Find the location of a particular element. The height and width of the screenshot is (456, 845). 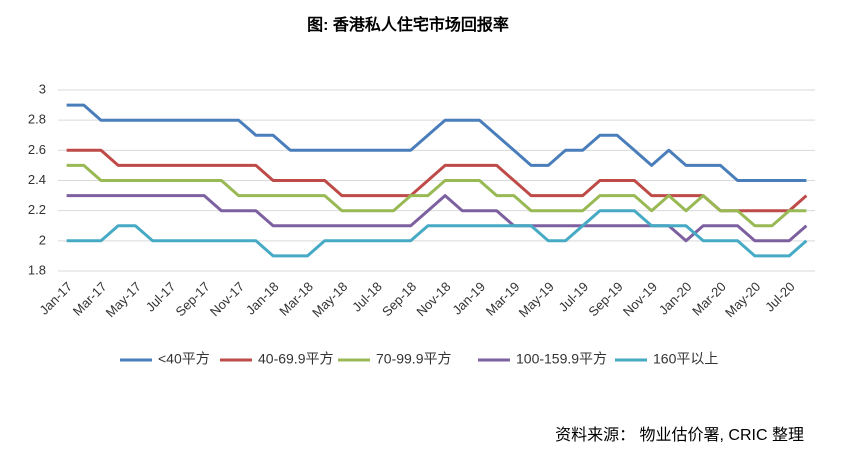

legend-label: 70-99.9平方 is located at coordinates (413, 359).